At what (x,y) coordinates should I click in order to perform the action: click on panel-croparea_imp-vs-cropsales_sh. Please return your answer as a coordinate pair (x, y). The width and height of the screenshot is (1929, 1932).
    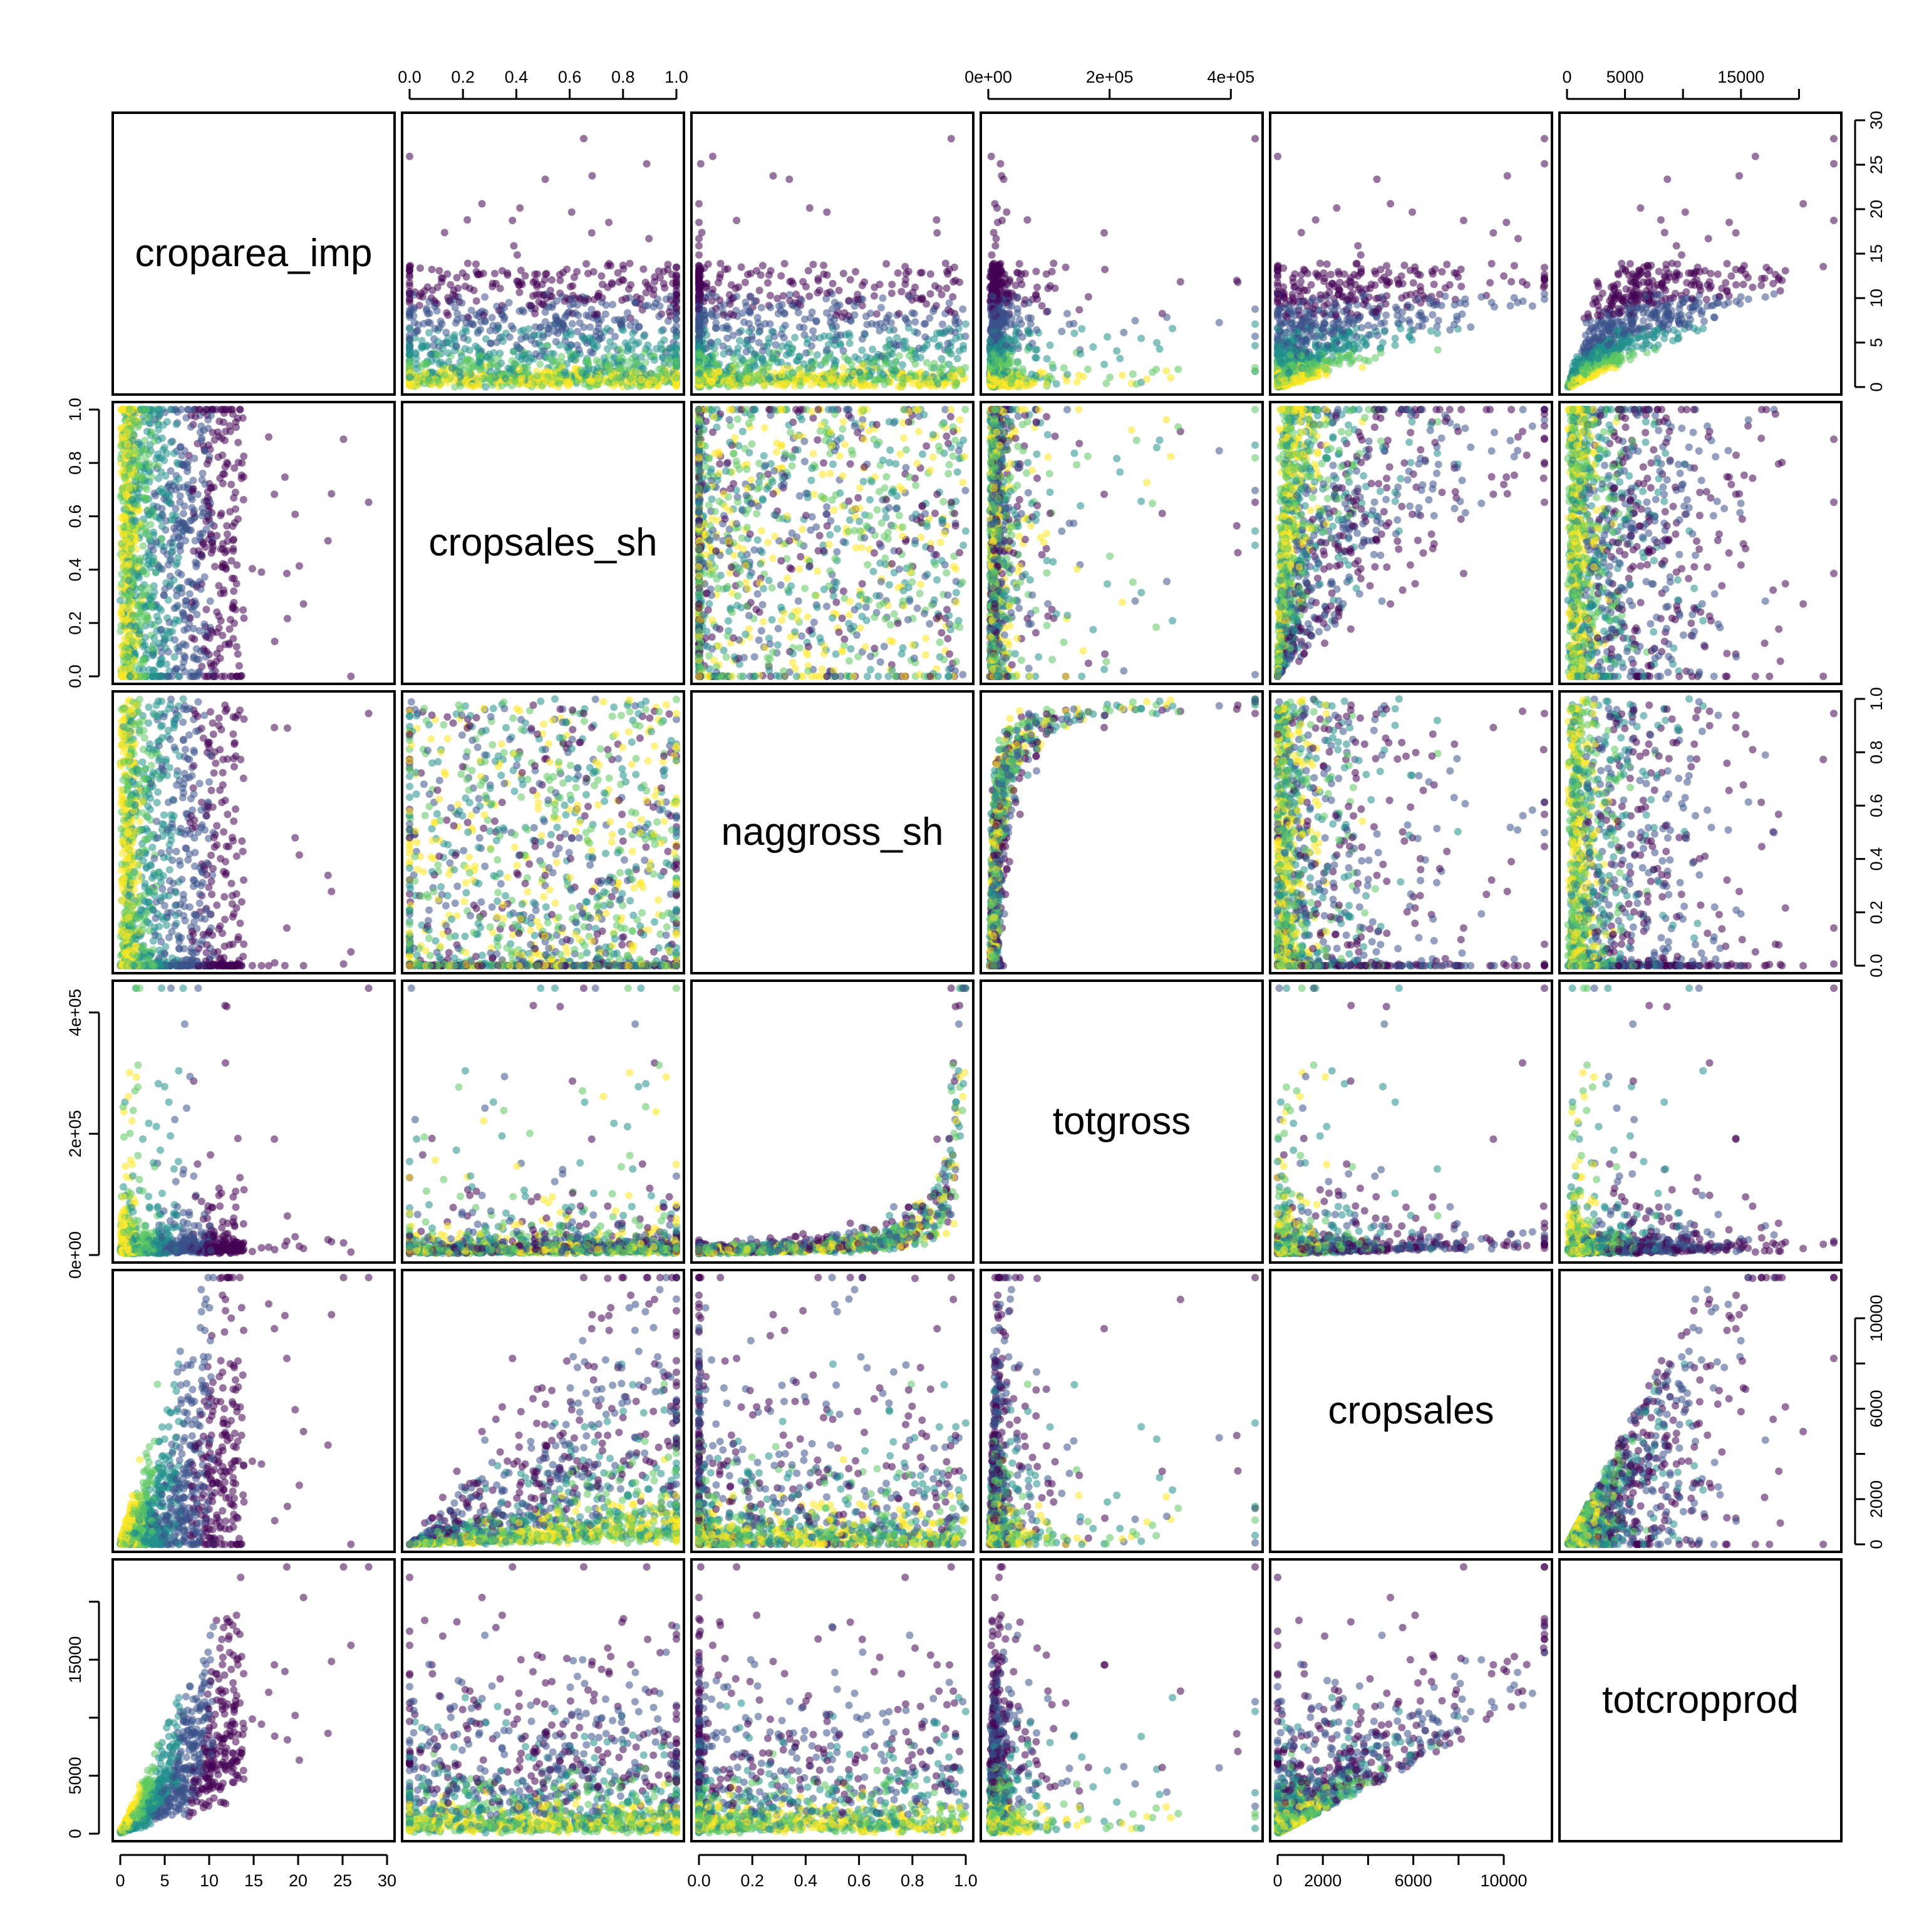
    Looking at the image, I should click on (543, 254).